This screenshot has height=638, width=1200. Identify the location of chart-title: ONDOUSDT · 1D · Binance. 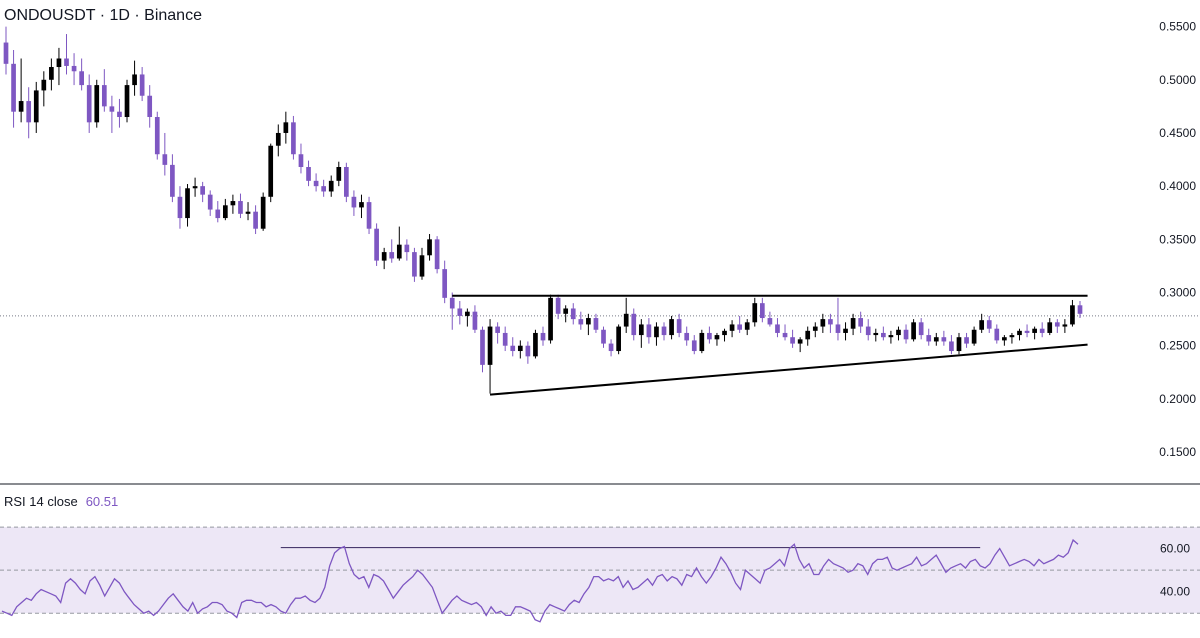
(103, 15).